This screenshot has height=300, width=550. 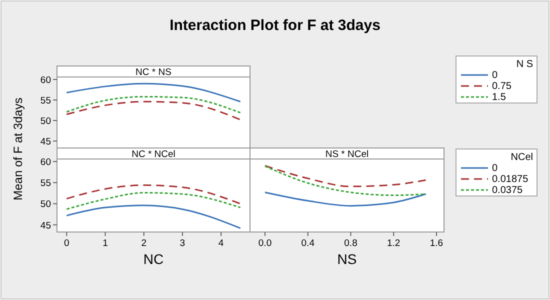 What do you see at coordinates (143, 243) in the screenshot?
I see `x-tick-label: 2` at bounding box center [143, 243].